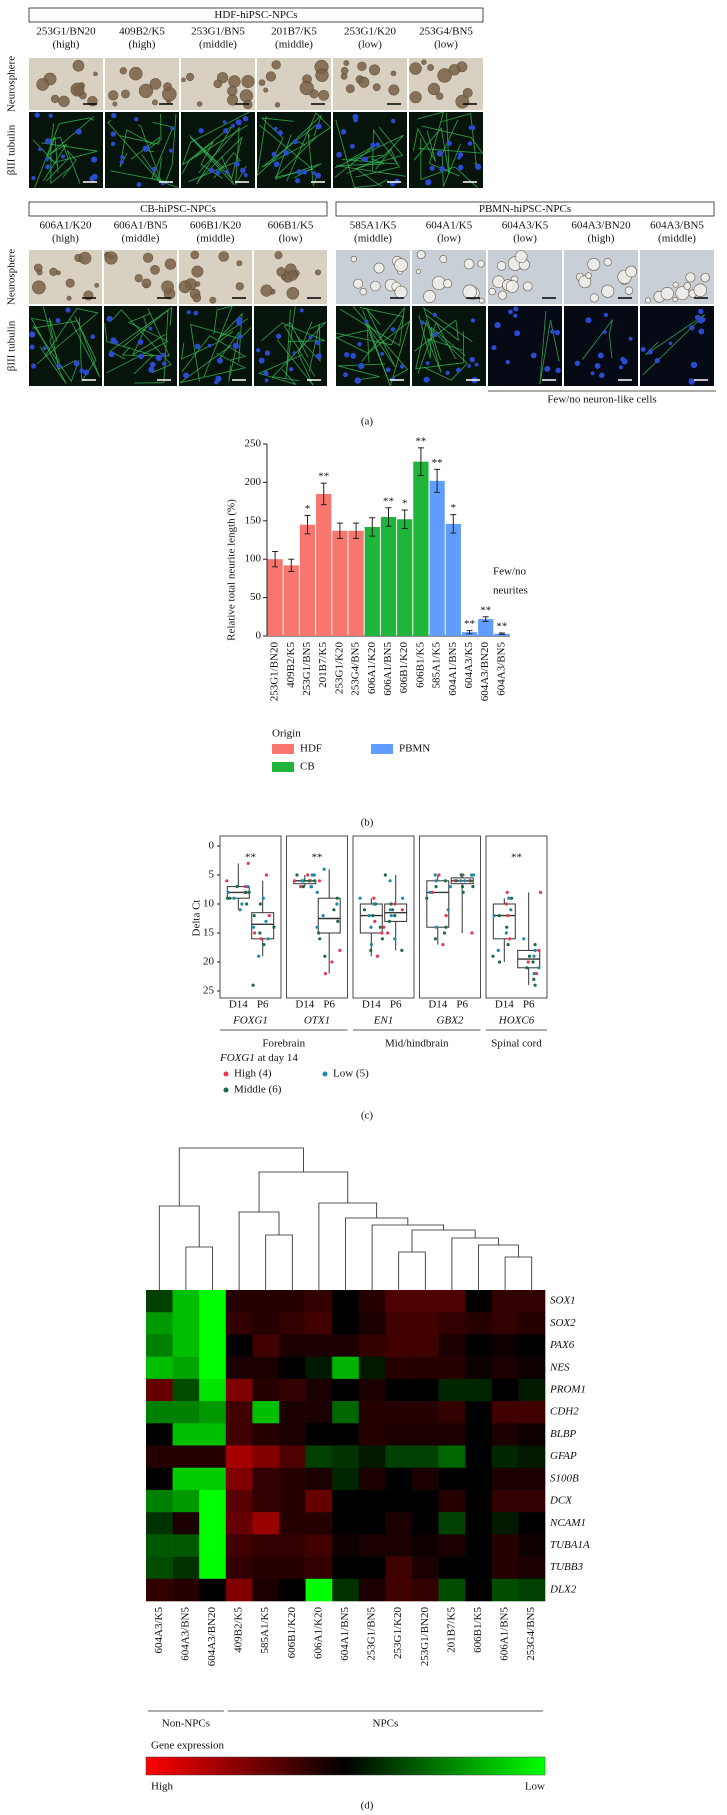 This screenshot has width=727, height=1815. What do you see at coordinates (12, 345) in the screenshot?
I see `row-label: βIII tubulin` at bounding box center [12, 345].